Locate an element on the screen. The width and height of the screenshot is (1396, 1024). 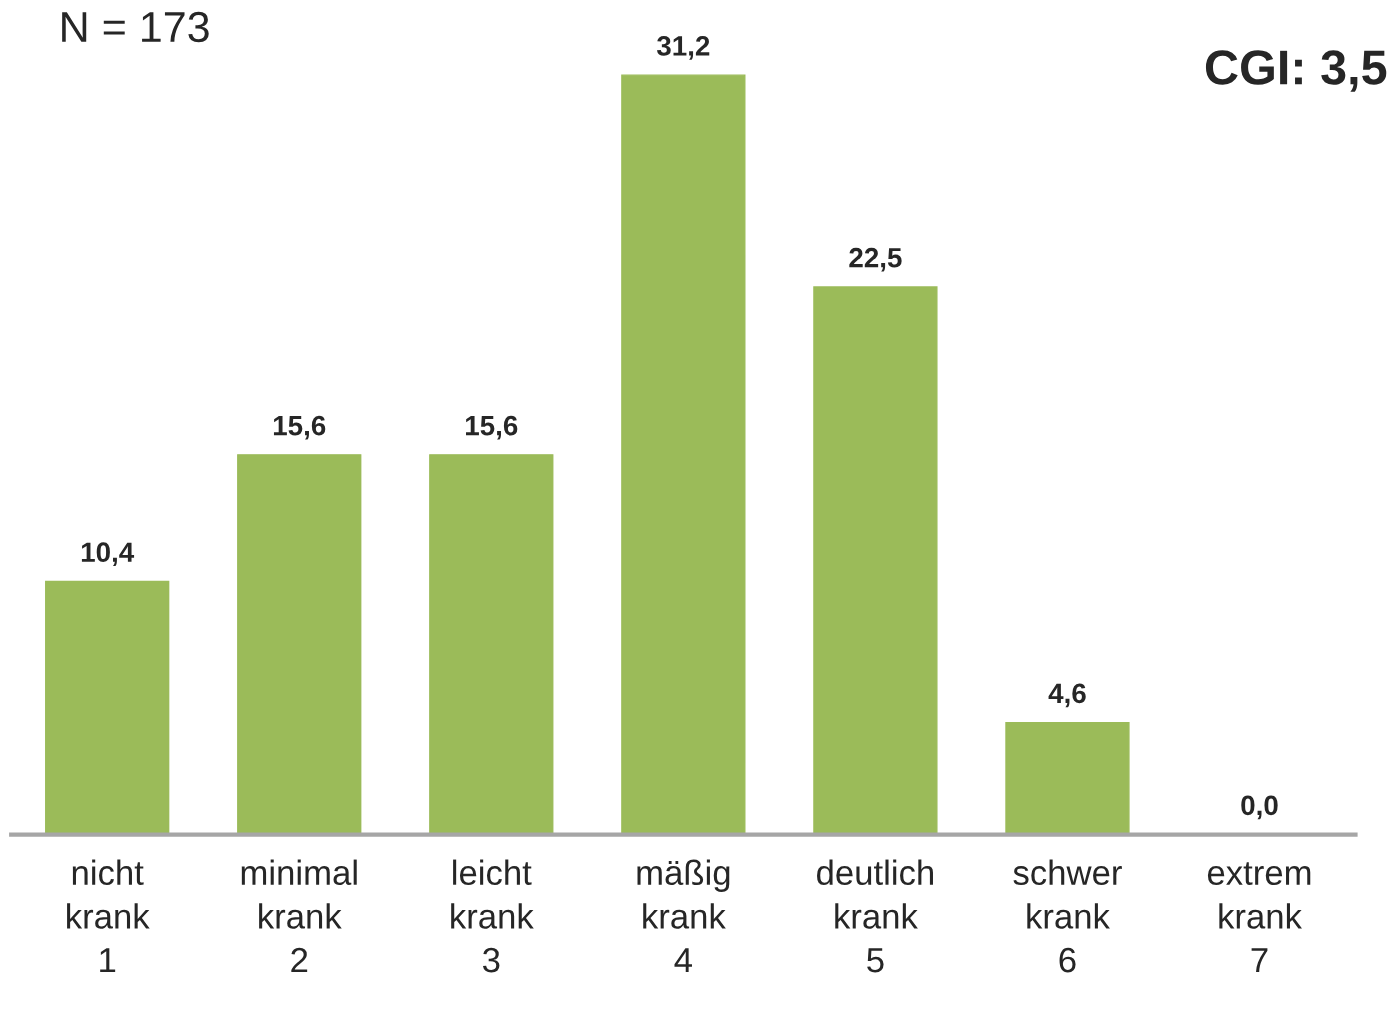
data-label: 10,4 is located at coordinates (108, 554).